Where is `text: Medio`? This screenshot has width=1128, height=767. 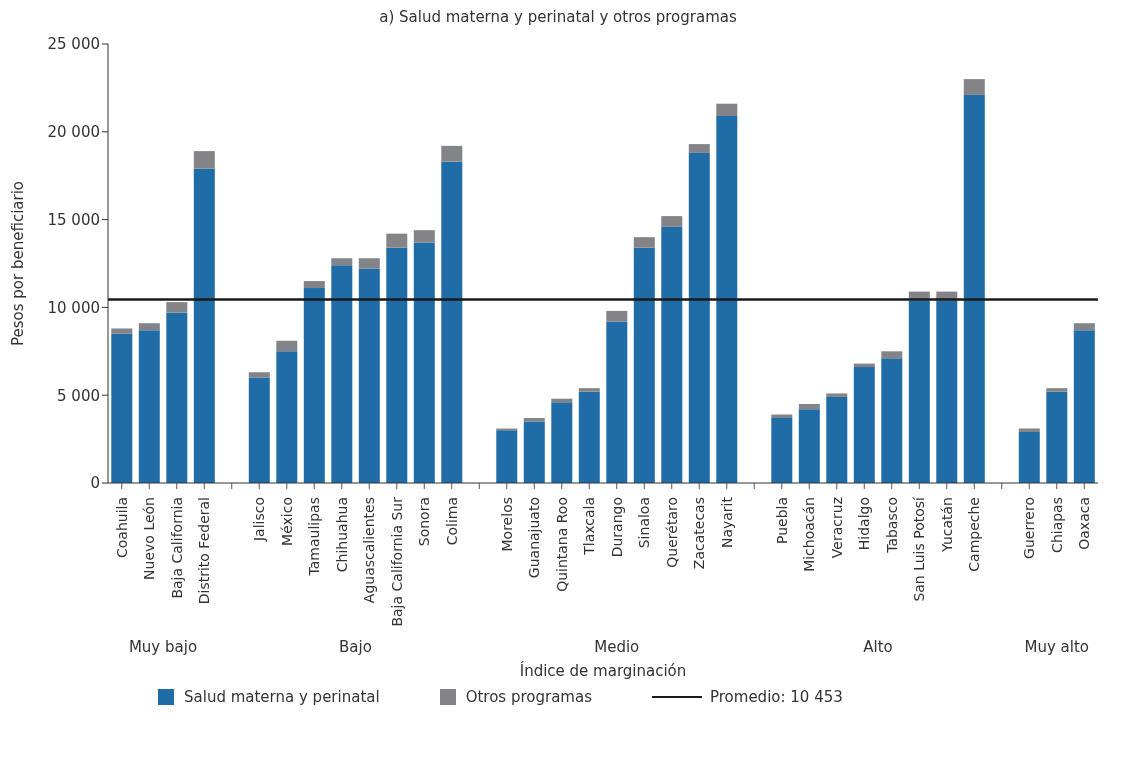
text: Medio is located at coordinates (617, 647).